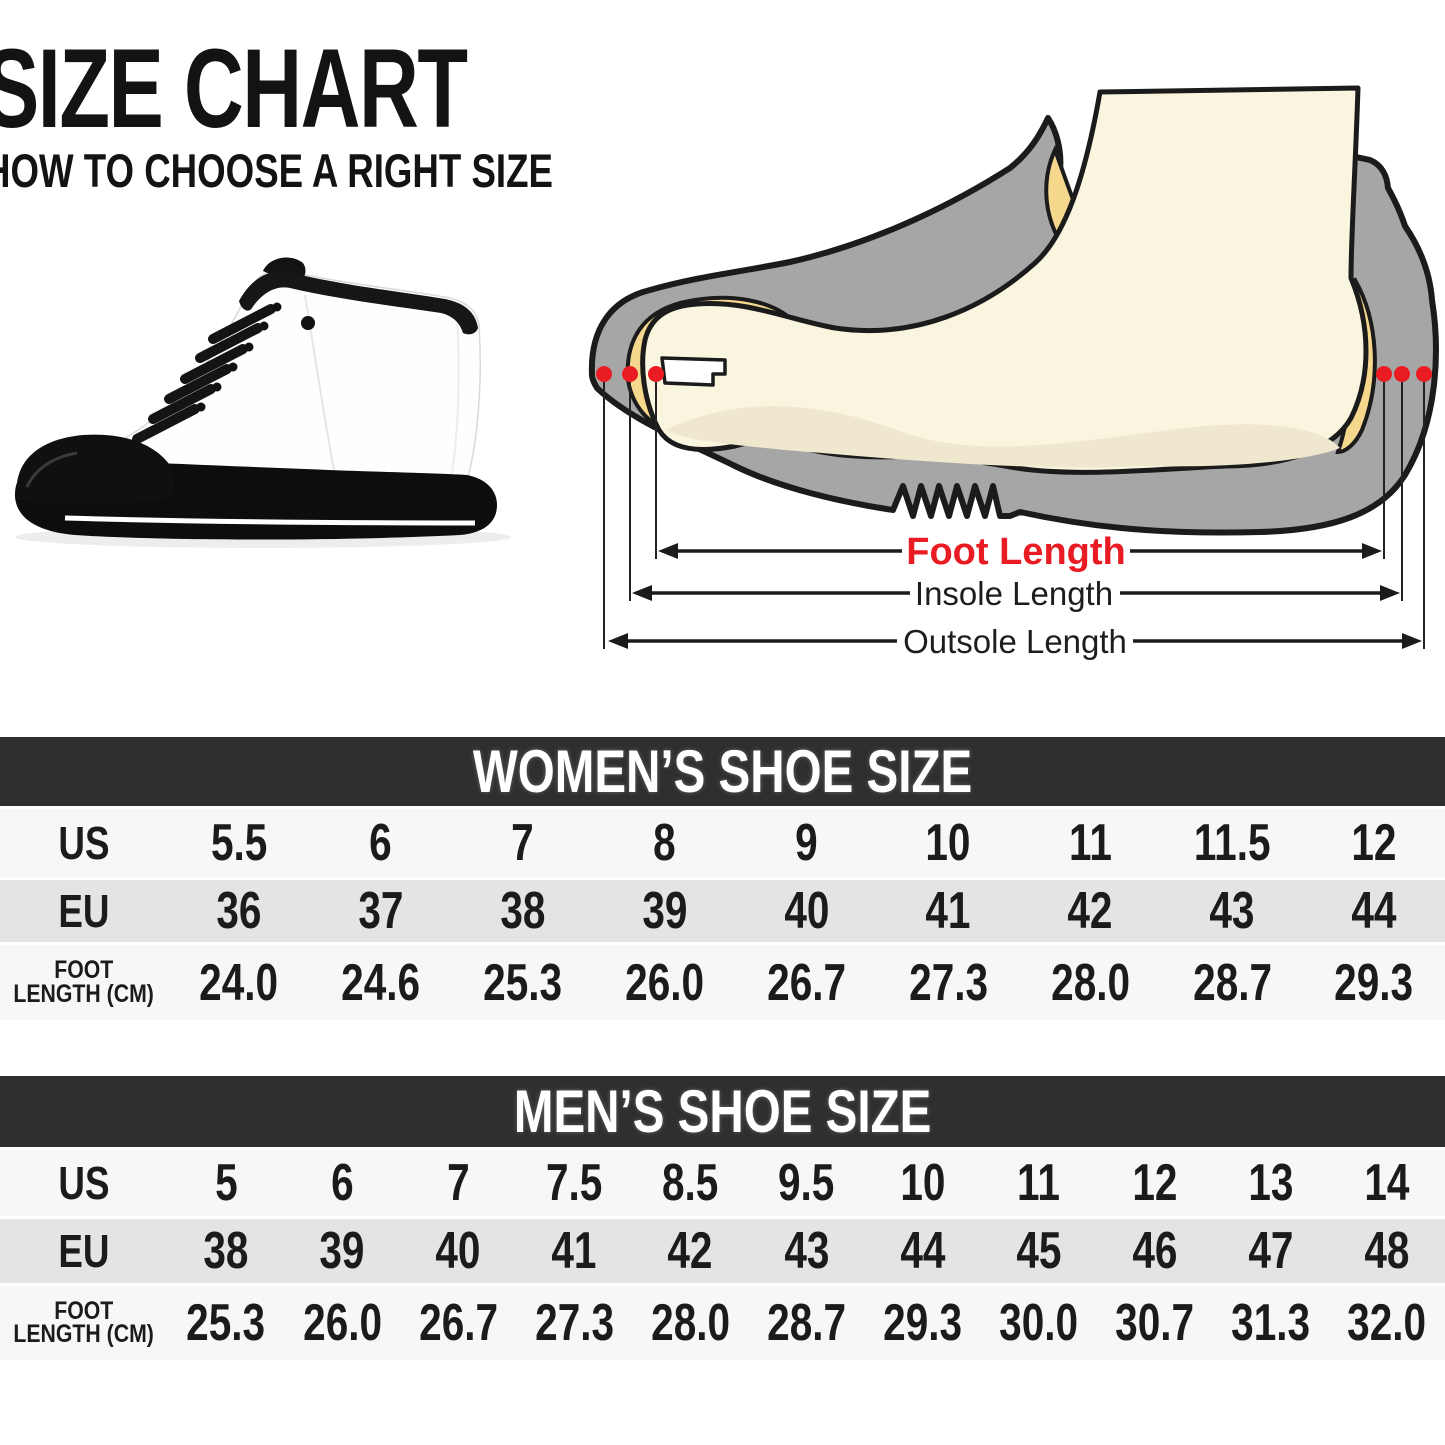 This screenshot has width=1445, height=1445. What do you see at coordinates (722, 1111) in the screenshot?
I see `mens-table-header: MEN’S SHOE SIZE` at bounding box center [722, 1111].